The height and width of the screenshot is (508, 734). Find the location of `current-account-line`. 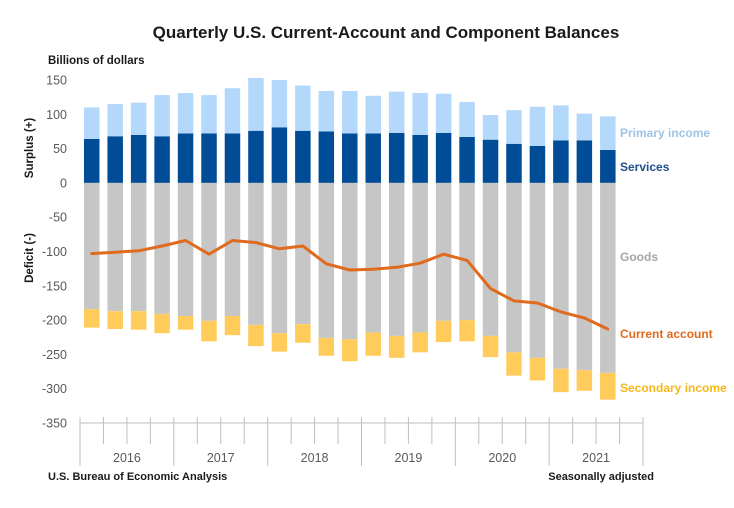

current-account-line is located at coordinates (350, 285).